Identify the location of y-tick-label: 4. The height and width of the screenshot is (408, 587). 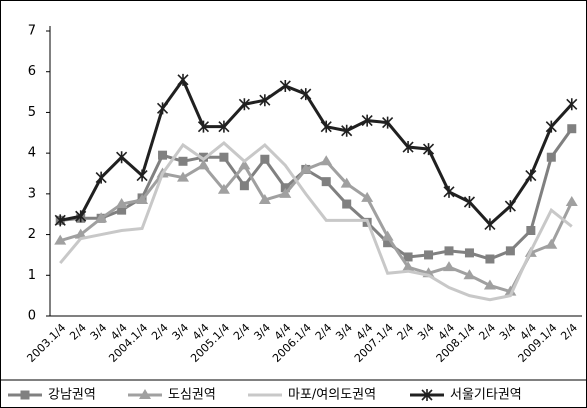
(32, 153).